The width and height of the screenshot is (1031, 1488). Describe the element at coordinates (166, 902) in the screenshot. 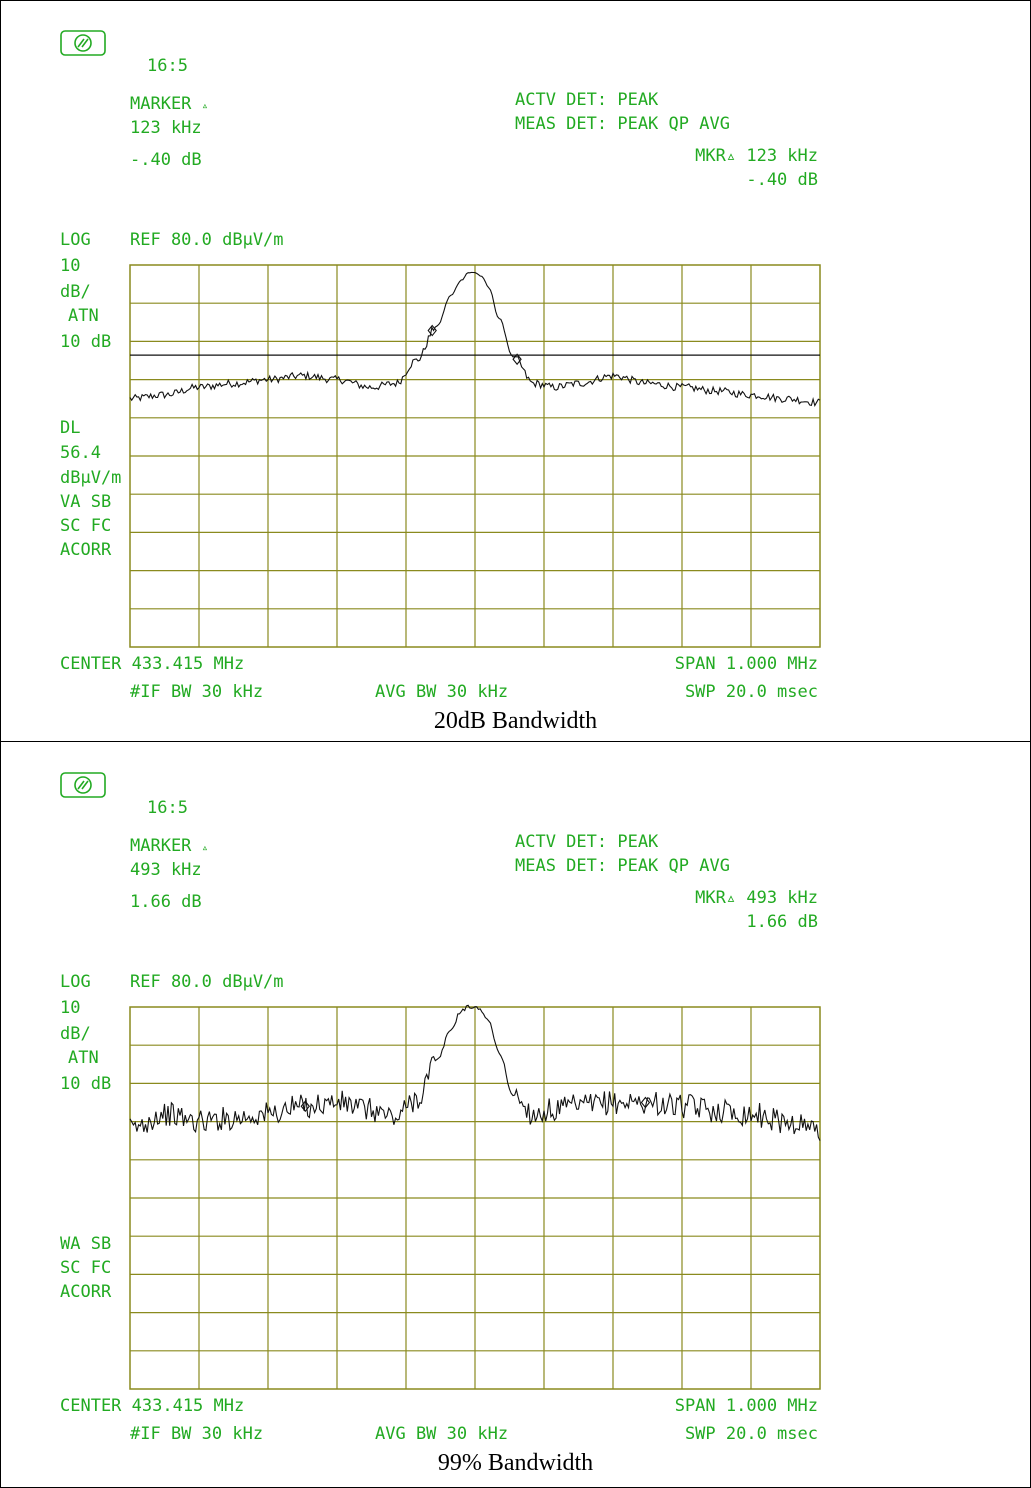

I see `marker-amplitude: 1.66 dB` at that location.